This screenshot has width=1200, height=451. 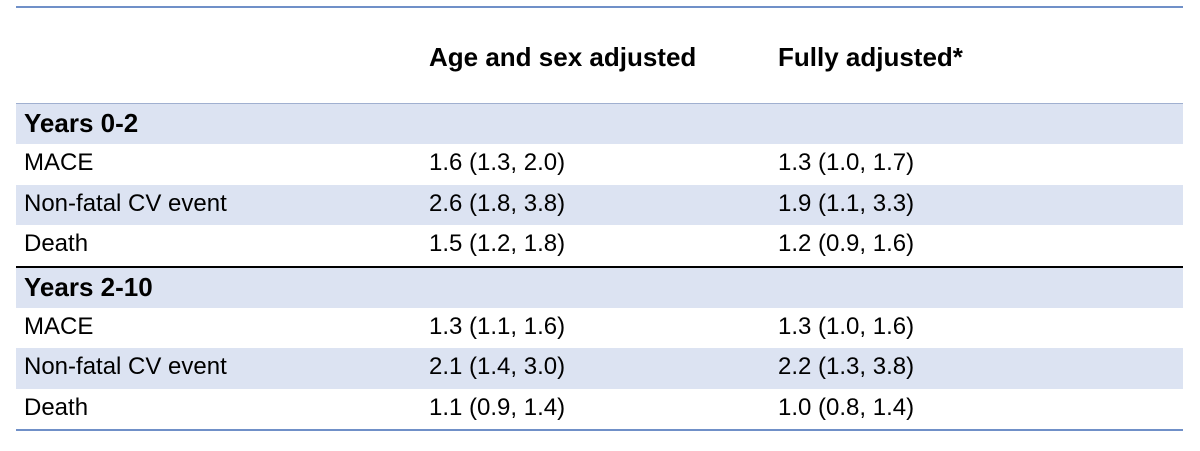 What do you see at coordinates (563, 57) in the screenshot?
I see `header-age-sex-adjusted: Age and sex adjusted` at bounding box center [563, 57].